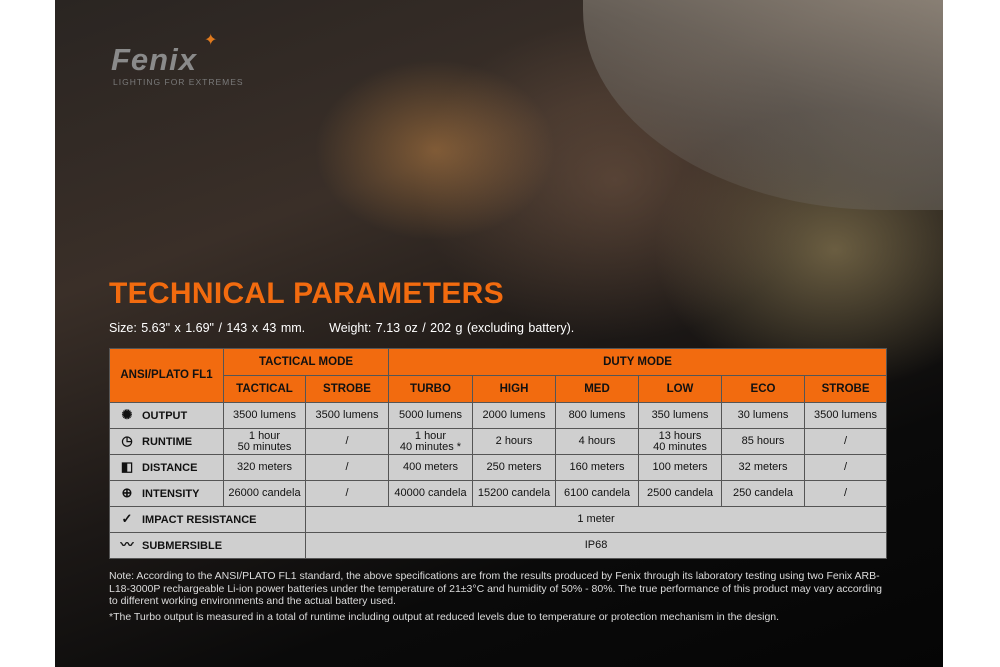 The image size is (1000, 667). What do you see at coordinates (127, 518) in the screenshot?
I see `impact-icon: ✓` at bounding box center [127, 518].